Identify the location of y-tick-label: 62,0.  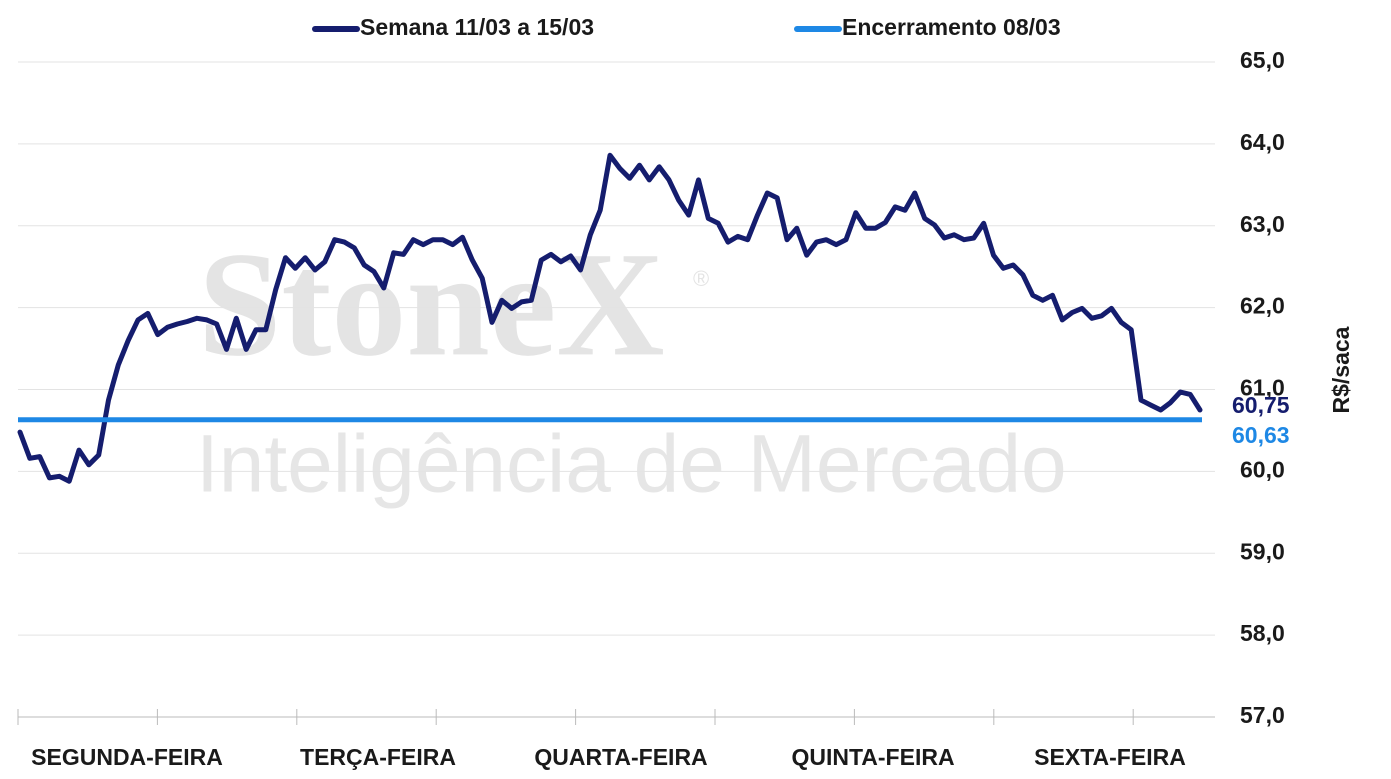
(1262, 306).